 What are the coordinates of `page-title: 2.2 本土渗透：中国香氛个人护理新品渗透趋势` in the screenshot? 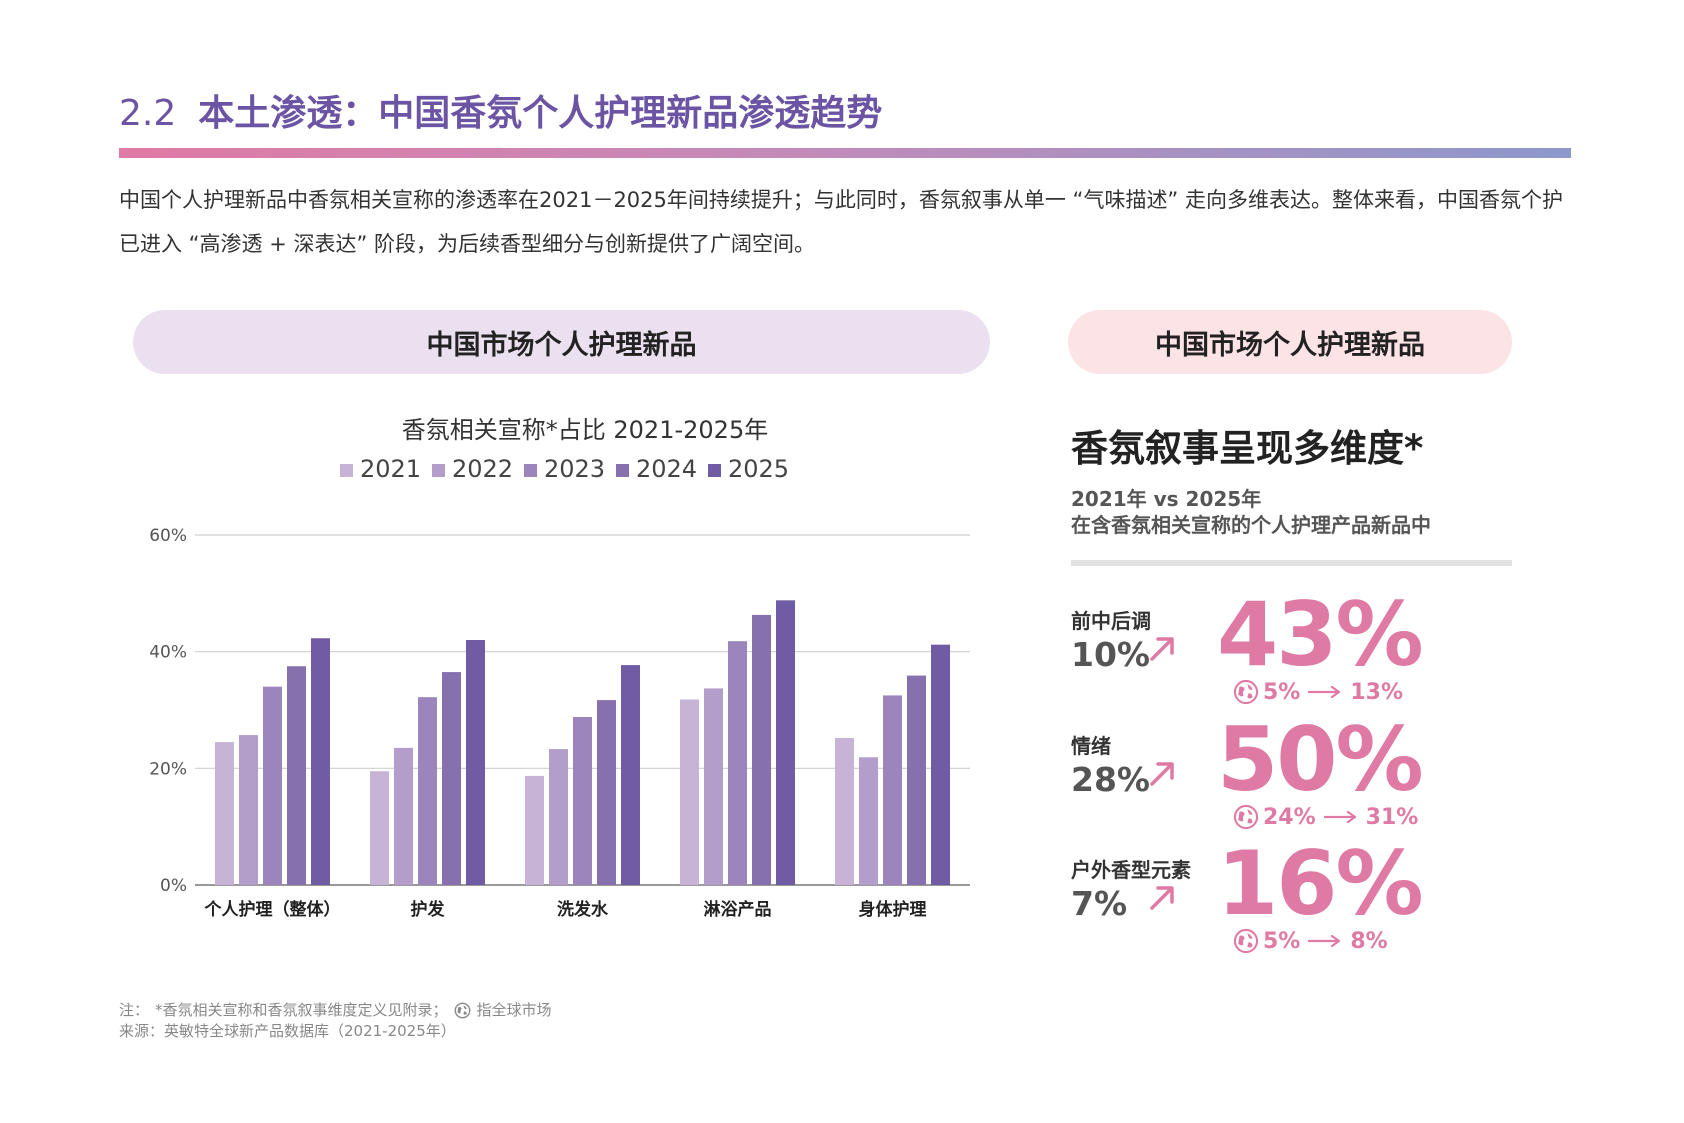 It's located at (500, 110).